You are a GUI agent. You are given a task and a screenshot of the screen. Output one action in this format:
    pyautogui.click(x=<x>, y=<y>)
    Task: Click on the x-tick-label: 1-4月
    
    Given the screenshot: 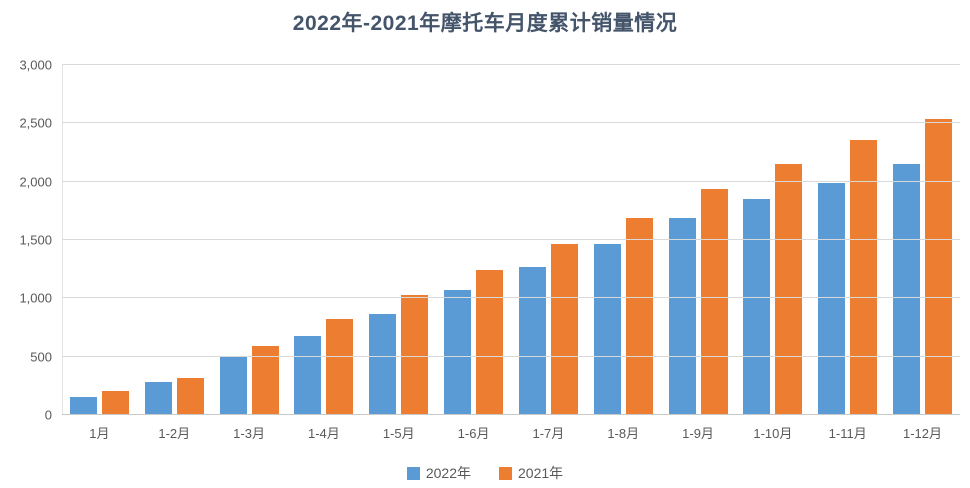 What is the action you would take?
    pyautogui.click(x=324, y=433)
    